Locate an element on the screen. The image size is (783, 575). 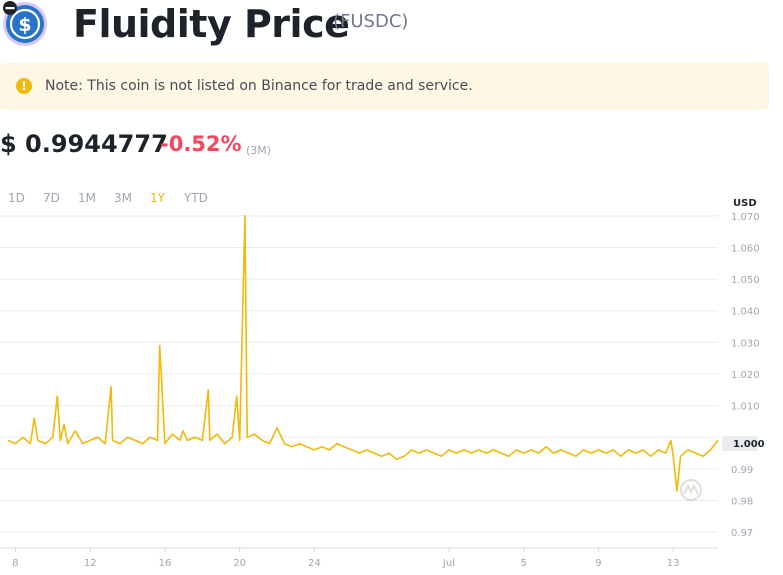
y-tick-label: 1.020 is located at coordinates (745, 375).